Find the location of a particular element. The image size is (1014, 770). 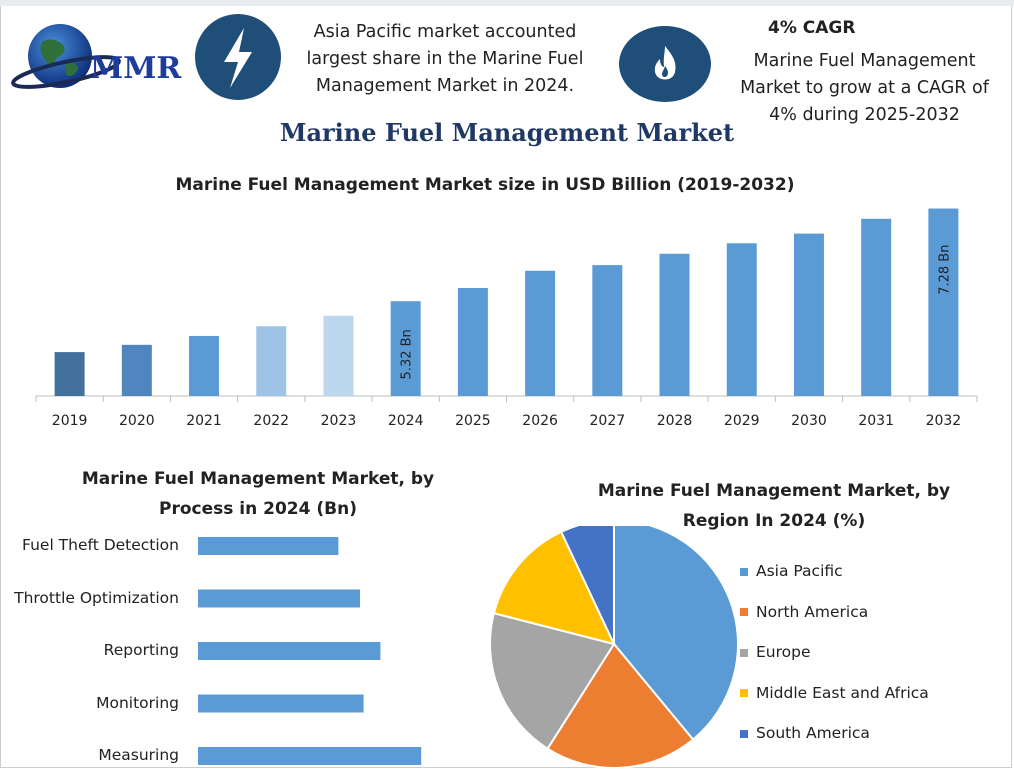

page-title: Marine Fuel Management Market is located at coordinates (507, 132).